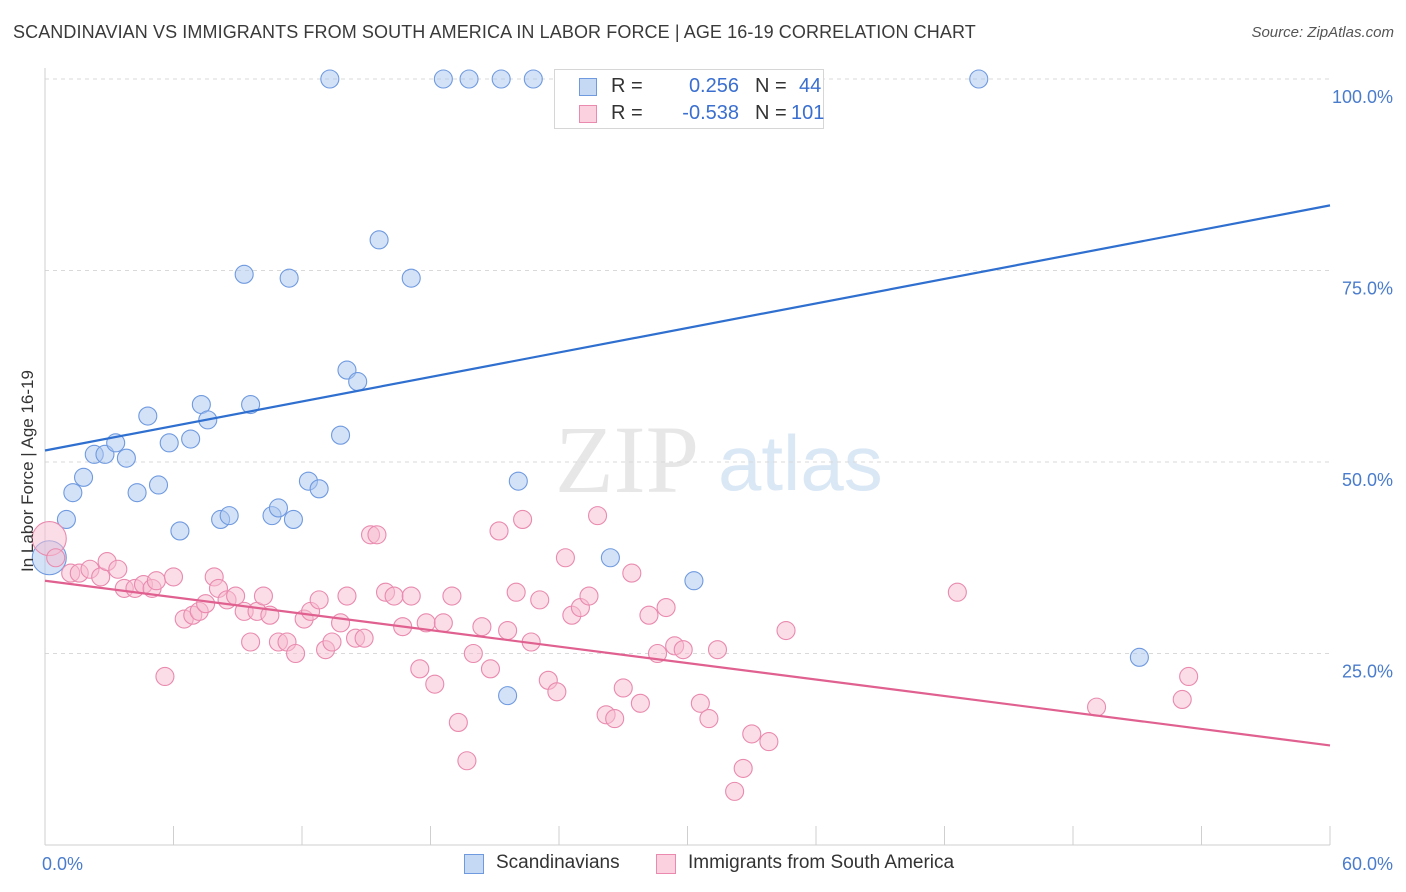 The height and width of the screenshot is (892, 1406). Describe the element at coordinates (710, 113) in the screenshot. I see `legend-r-value: -0.538` at that location.